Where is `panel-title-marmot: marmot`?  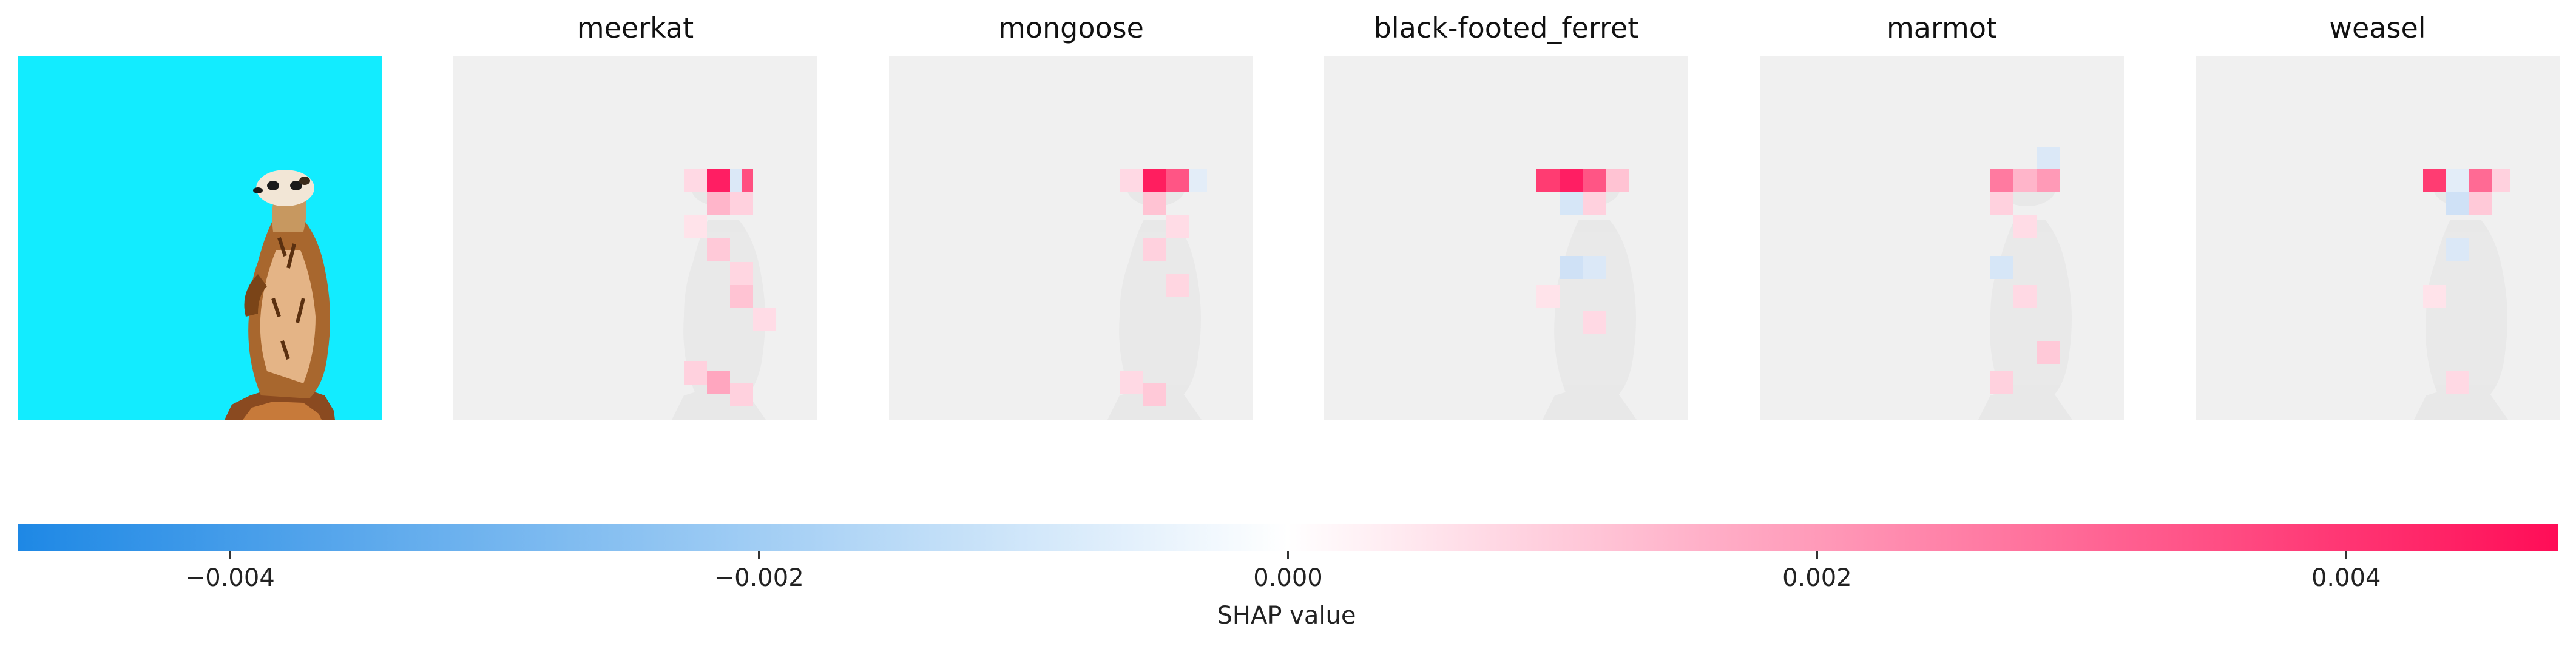
panel-title-marmot: marmot is located at coordinates (1942, 28).